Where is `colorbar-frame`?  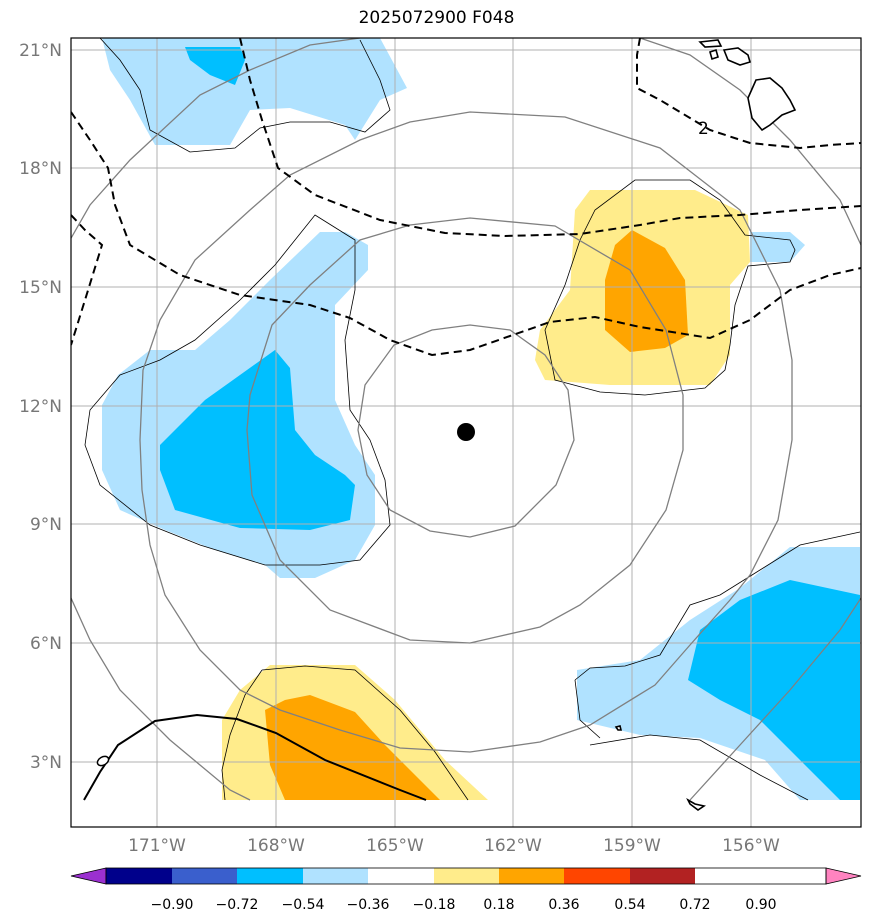
colorbar-frame is located at coordinates (466, 876).